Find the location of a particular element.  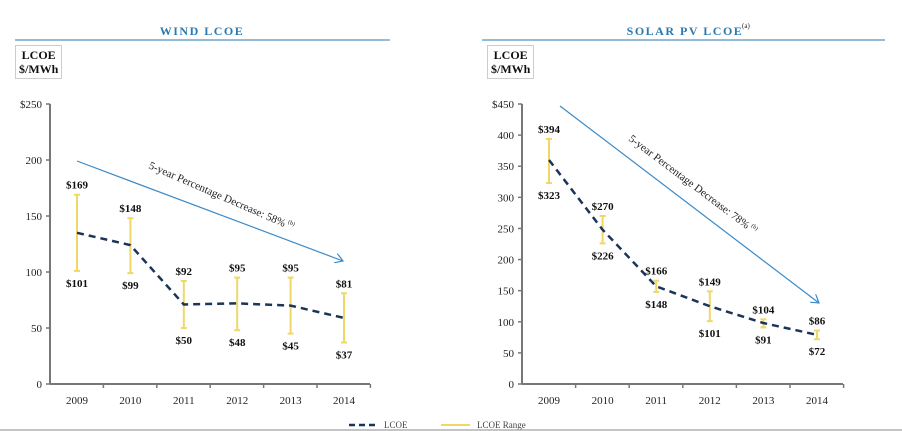

solar-high-label: $149 is located at coordinates (710, 282).